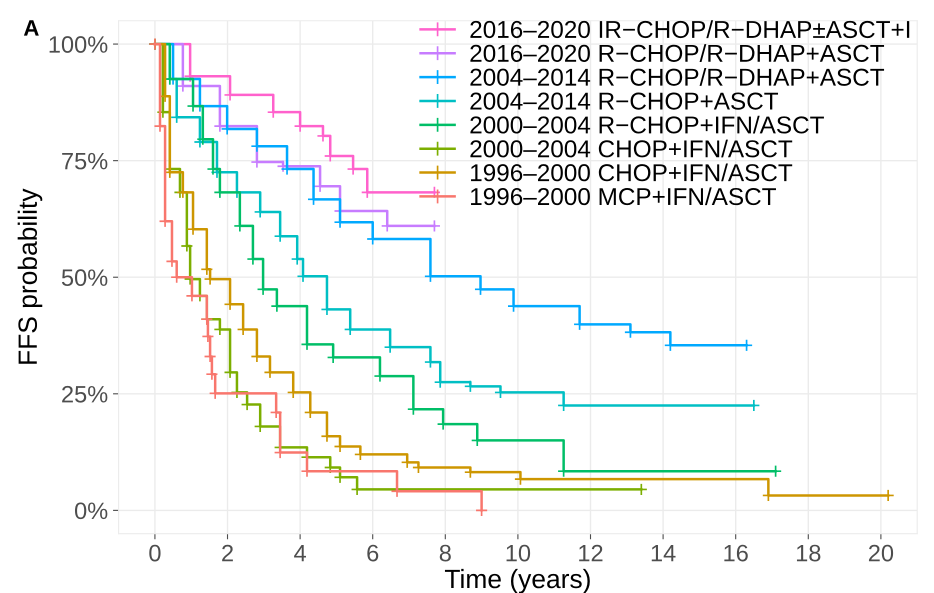 This screenshot has width=934, height=593. I want to click on legend-label: 2004–2014 R−CHOP/R−DHAP+ASCT, so click(677, 77).